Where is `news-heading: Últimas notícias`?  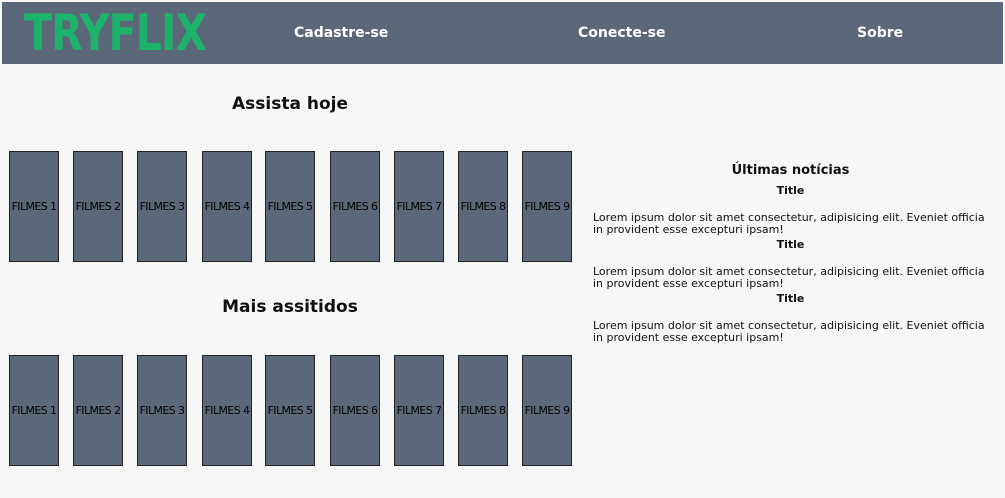
news-heading: Últimas notícias is located at coordinates (790, 170).